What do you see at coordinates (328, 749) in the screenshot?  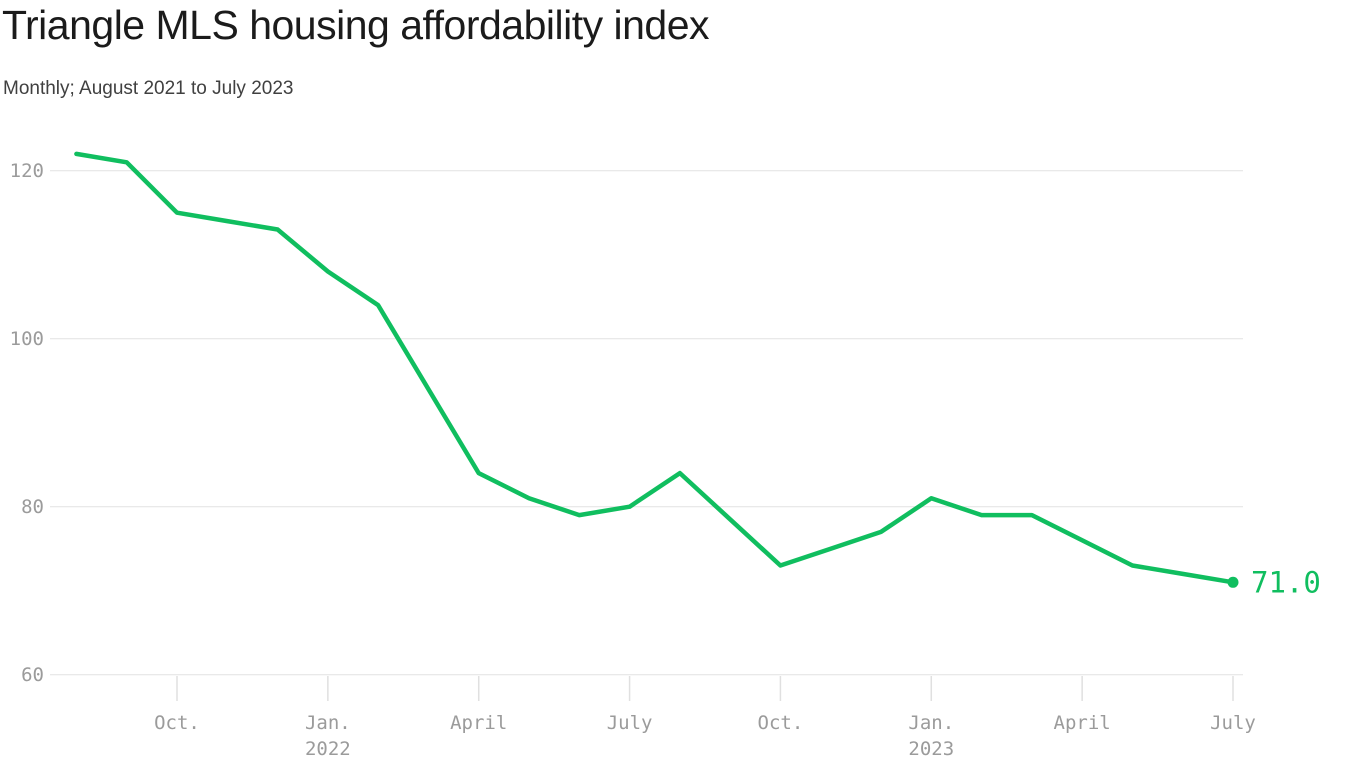 I see `x-axis-year-label: 2022` at bounding box center [328, 749].